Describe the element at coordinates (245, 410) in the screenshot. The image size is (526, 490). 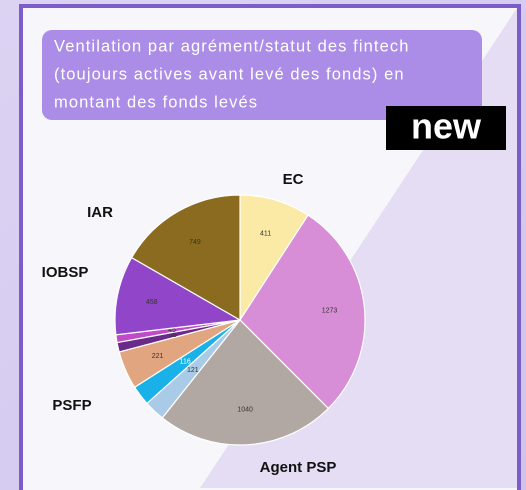
I see `value-label: 1040` at that location.